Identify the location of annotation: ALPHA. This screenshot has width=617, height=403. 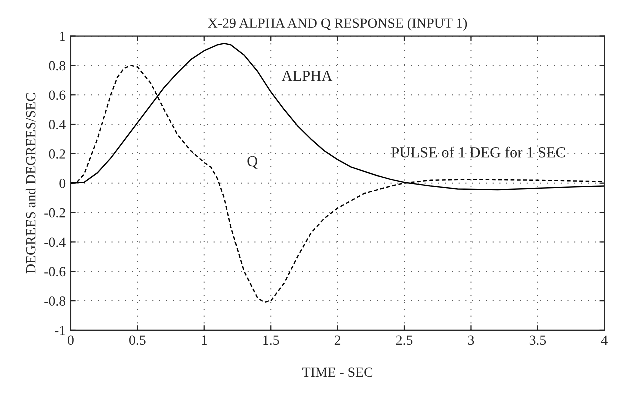
(307, 76).